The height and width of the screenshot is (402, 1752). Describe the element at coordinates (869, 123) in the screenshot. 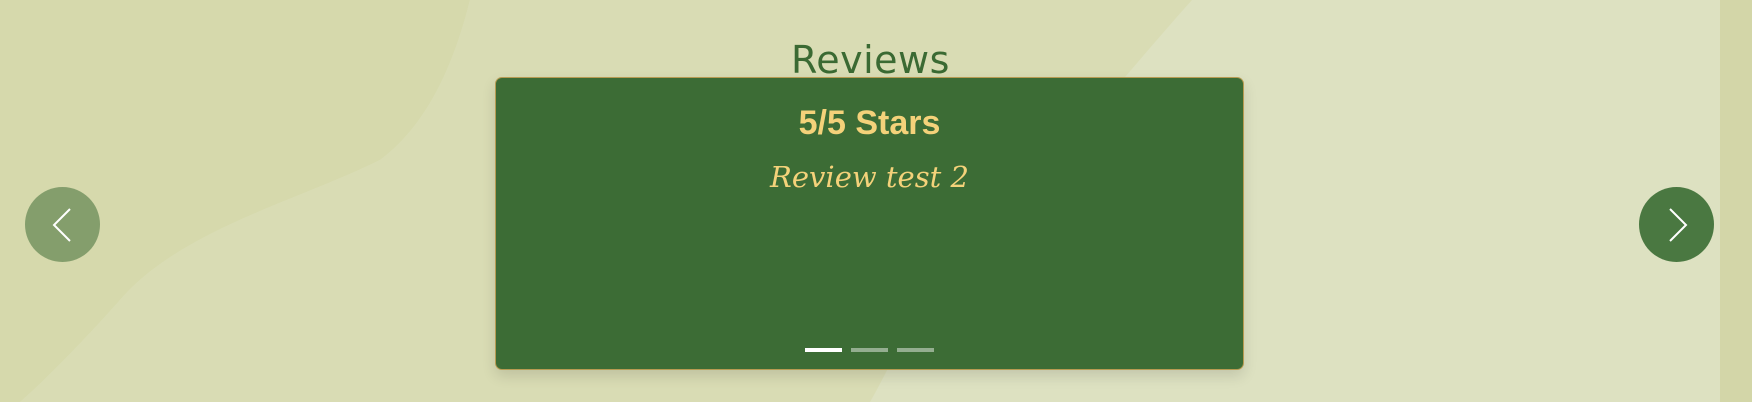

I see `review-rating: 5/5 Stars` at that location.